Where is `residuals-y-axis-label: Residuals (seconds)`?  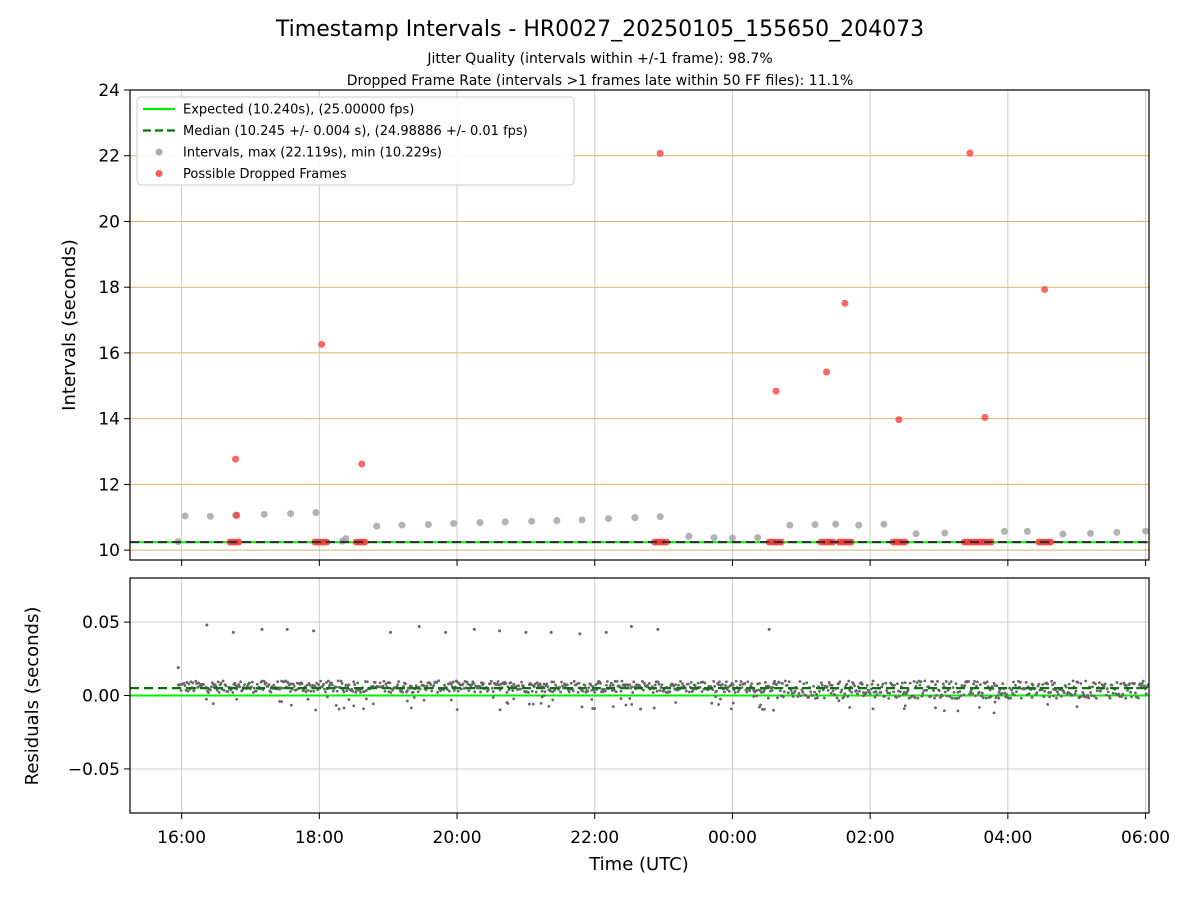 residuals-y-axis-label: Residuals (seconds) is located at coordinates (32, 696).